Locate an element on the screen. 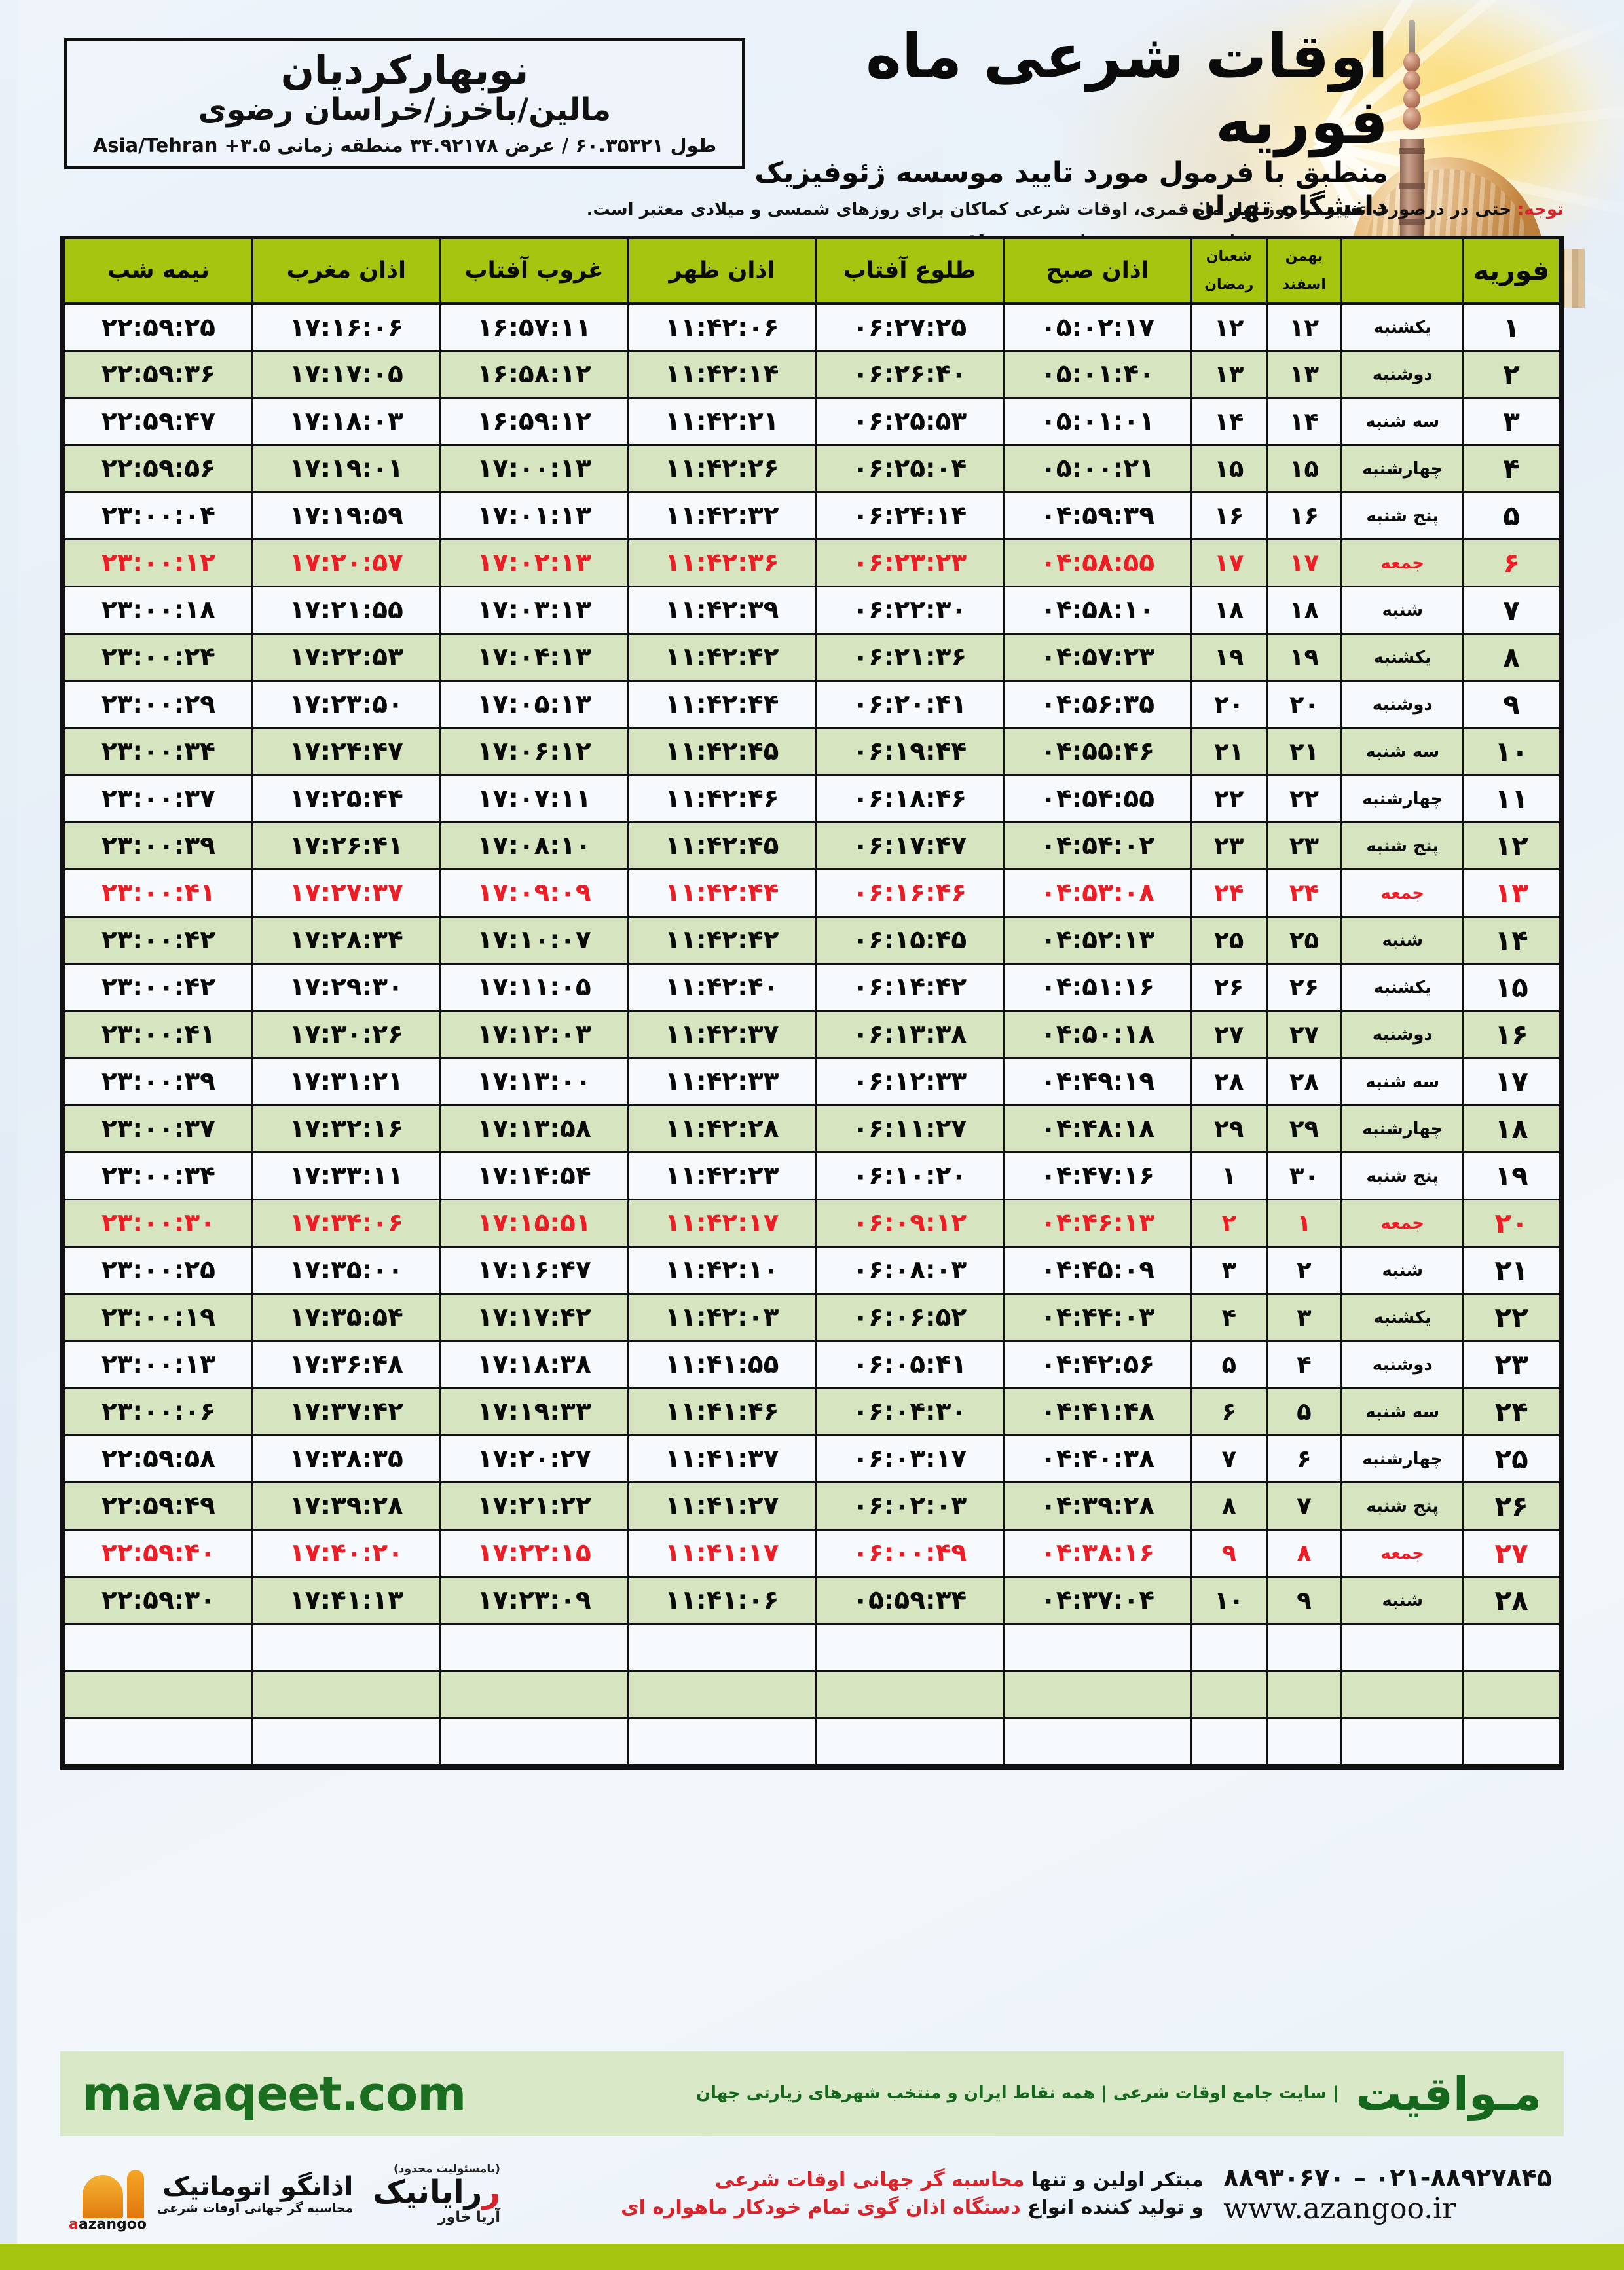 The image size is (1624, 2270). day-gregorian: ۱۴ is located at coordinates (1511, 940).